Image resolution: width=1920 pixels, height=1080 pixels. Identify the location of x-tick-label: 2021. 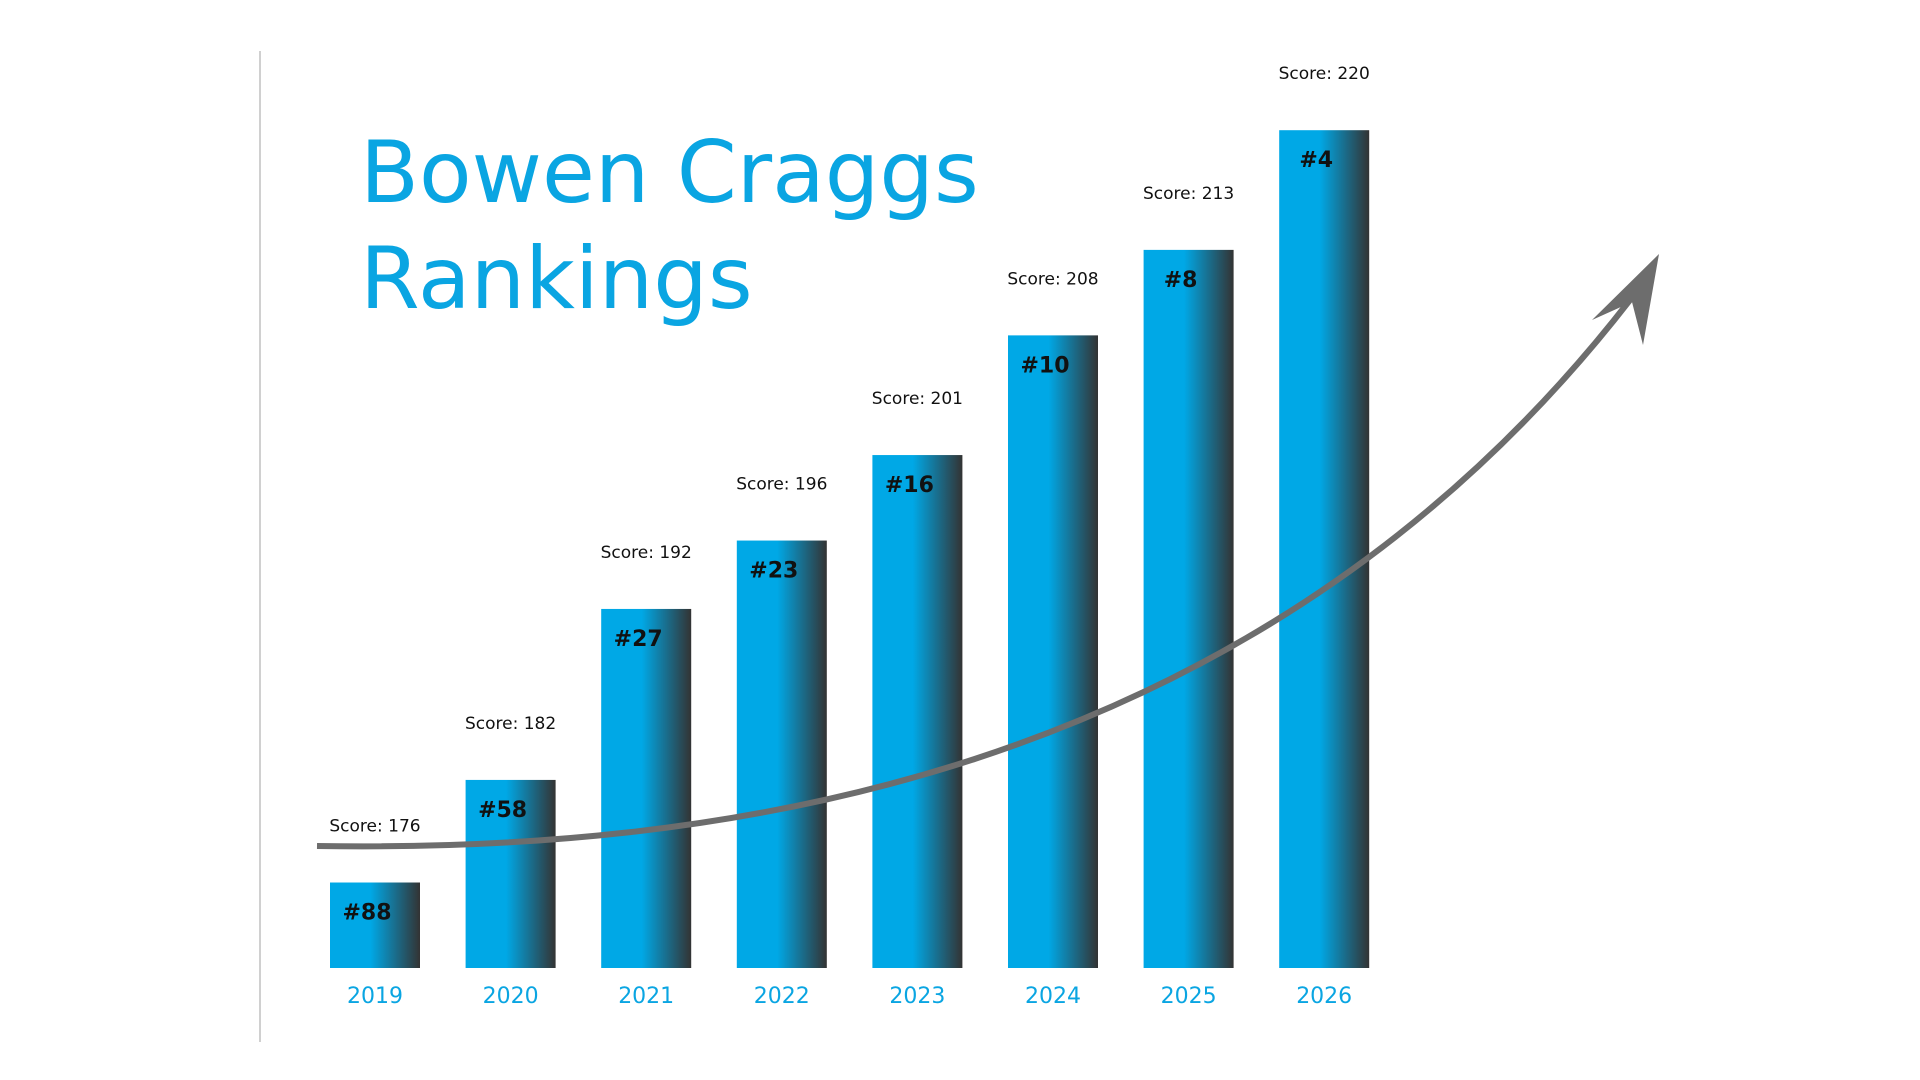
(646, 996).